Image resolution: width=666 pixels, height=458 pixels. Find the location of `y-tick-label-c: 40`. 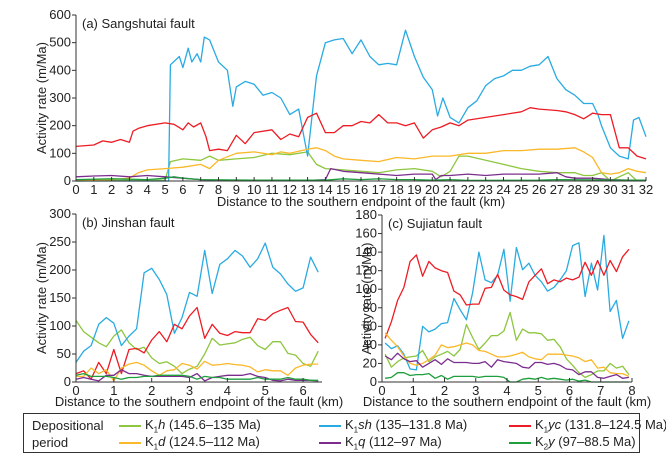

y-tick-label-c: 40 is located at coordinates (370, 344).